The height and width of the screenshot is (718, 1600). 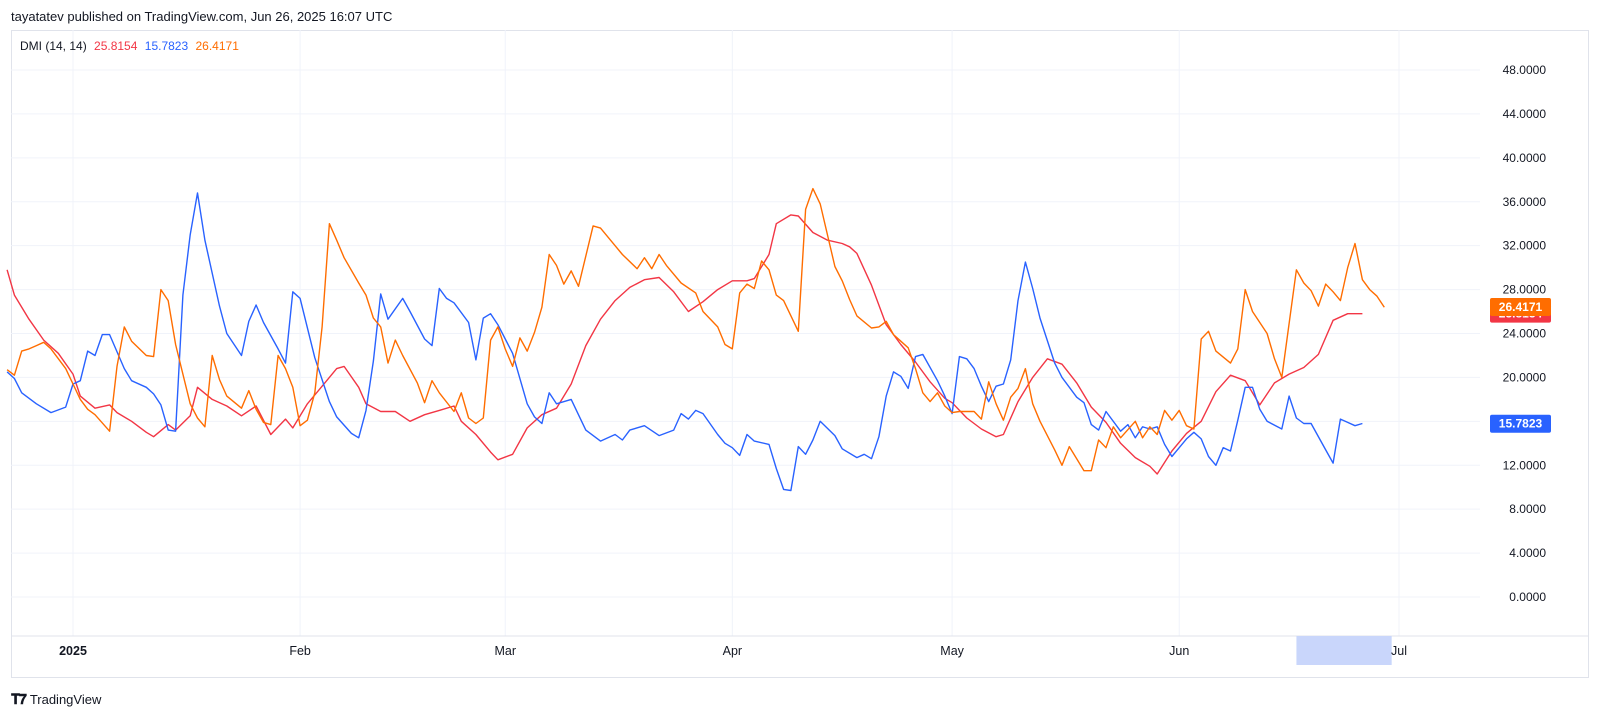 What do you see at coordinates (1527, 509) in the screenshot?
I see `y-tick-label: 8.0000` at bounding box center [1527, 509].